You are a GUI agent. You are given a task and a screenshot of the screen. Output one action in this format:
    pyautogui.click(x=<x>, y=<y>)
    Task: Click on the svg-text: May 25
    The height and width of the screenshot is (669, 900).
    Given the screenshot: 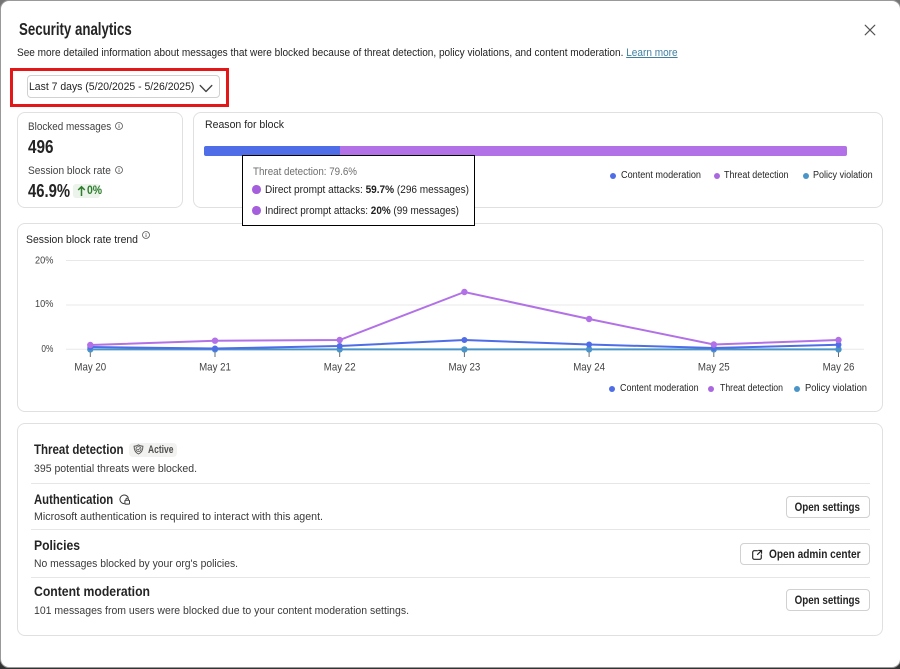 What is the action you would take?
    pyautogui.click(x=714, y=367)
    